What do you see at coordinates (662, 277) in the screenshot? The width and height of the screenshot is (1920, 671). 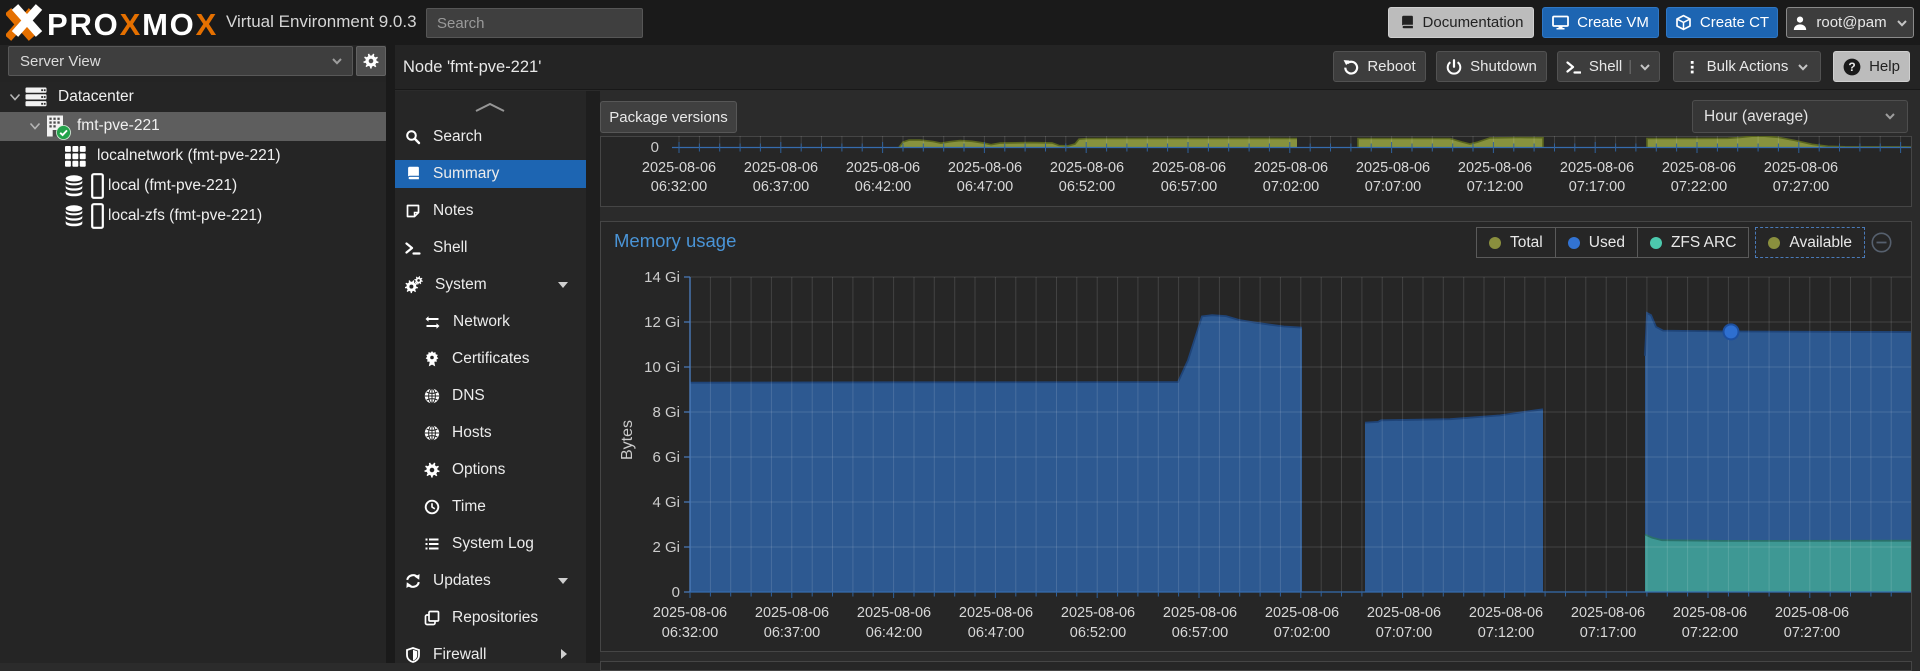 I see `svg-text: 14 Gi` at bounding box center [662, 277].